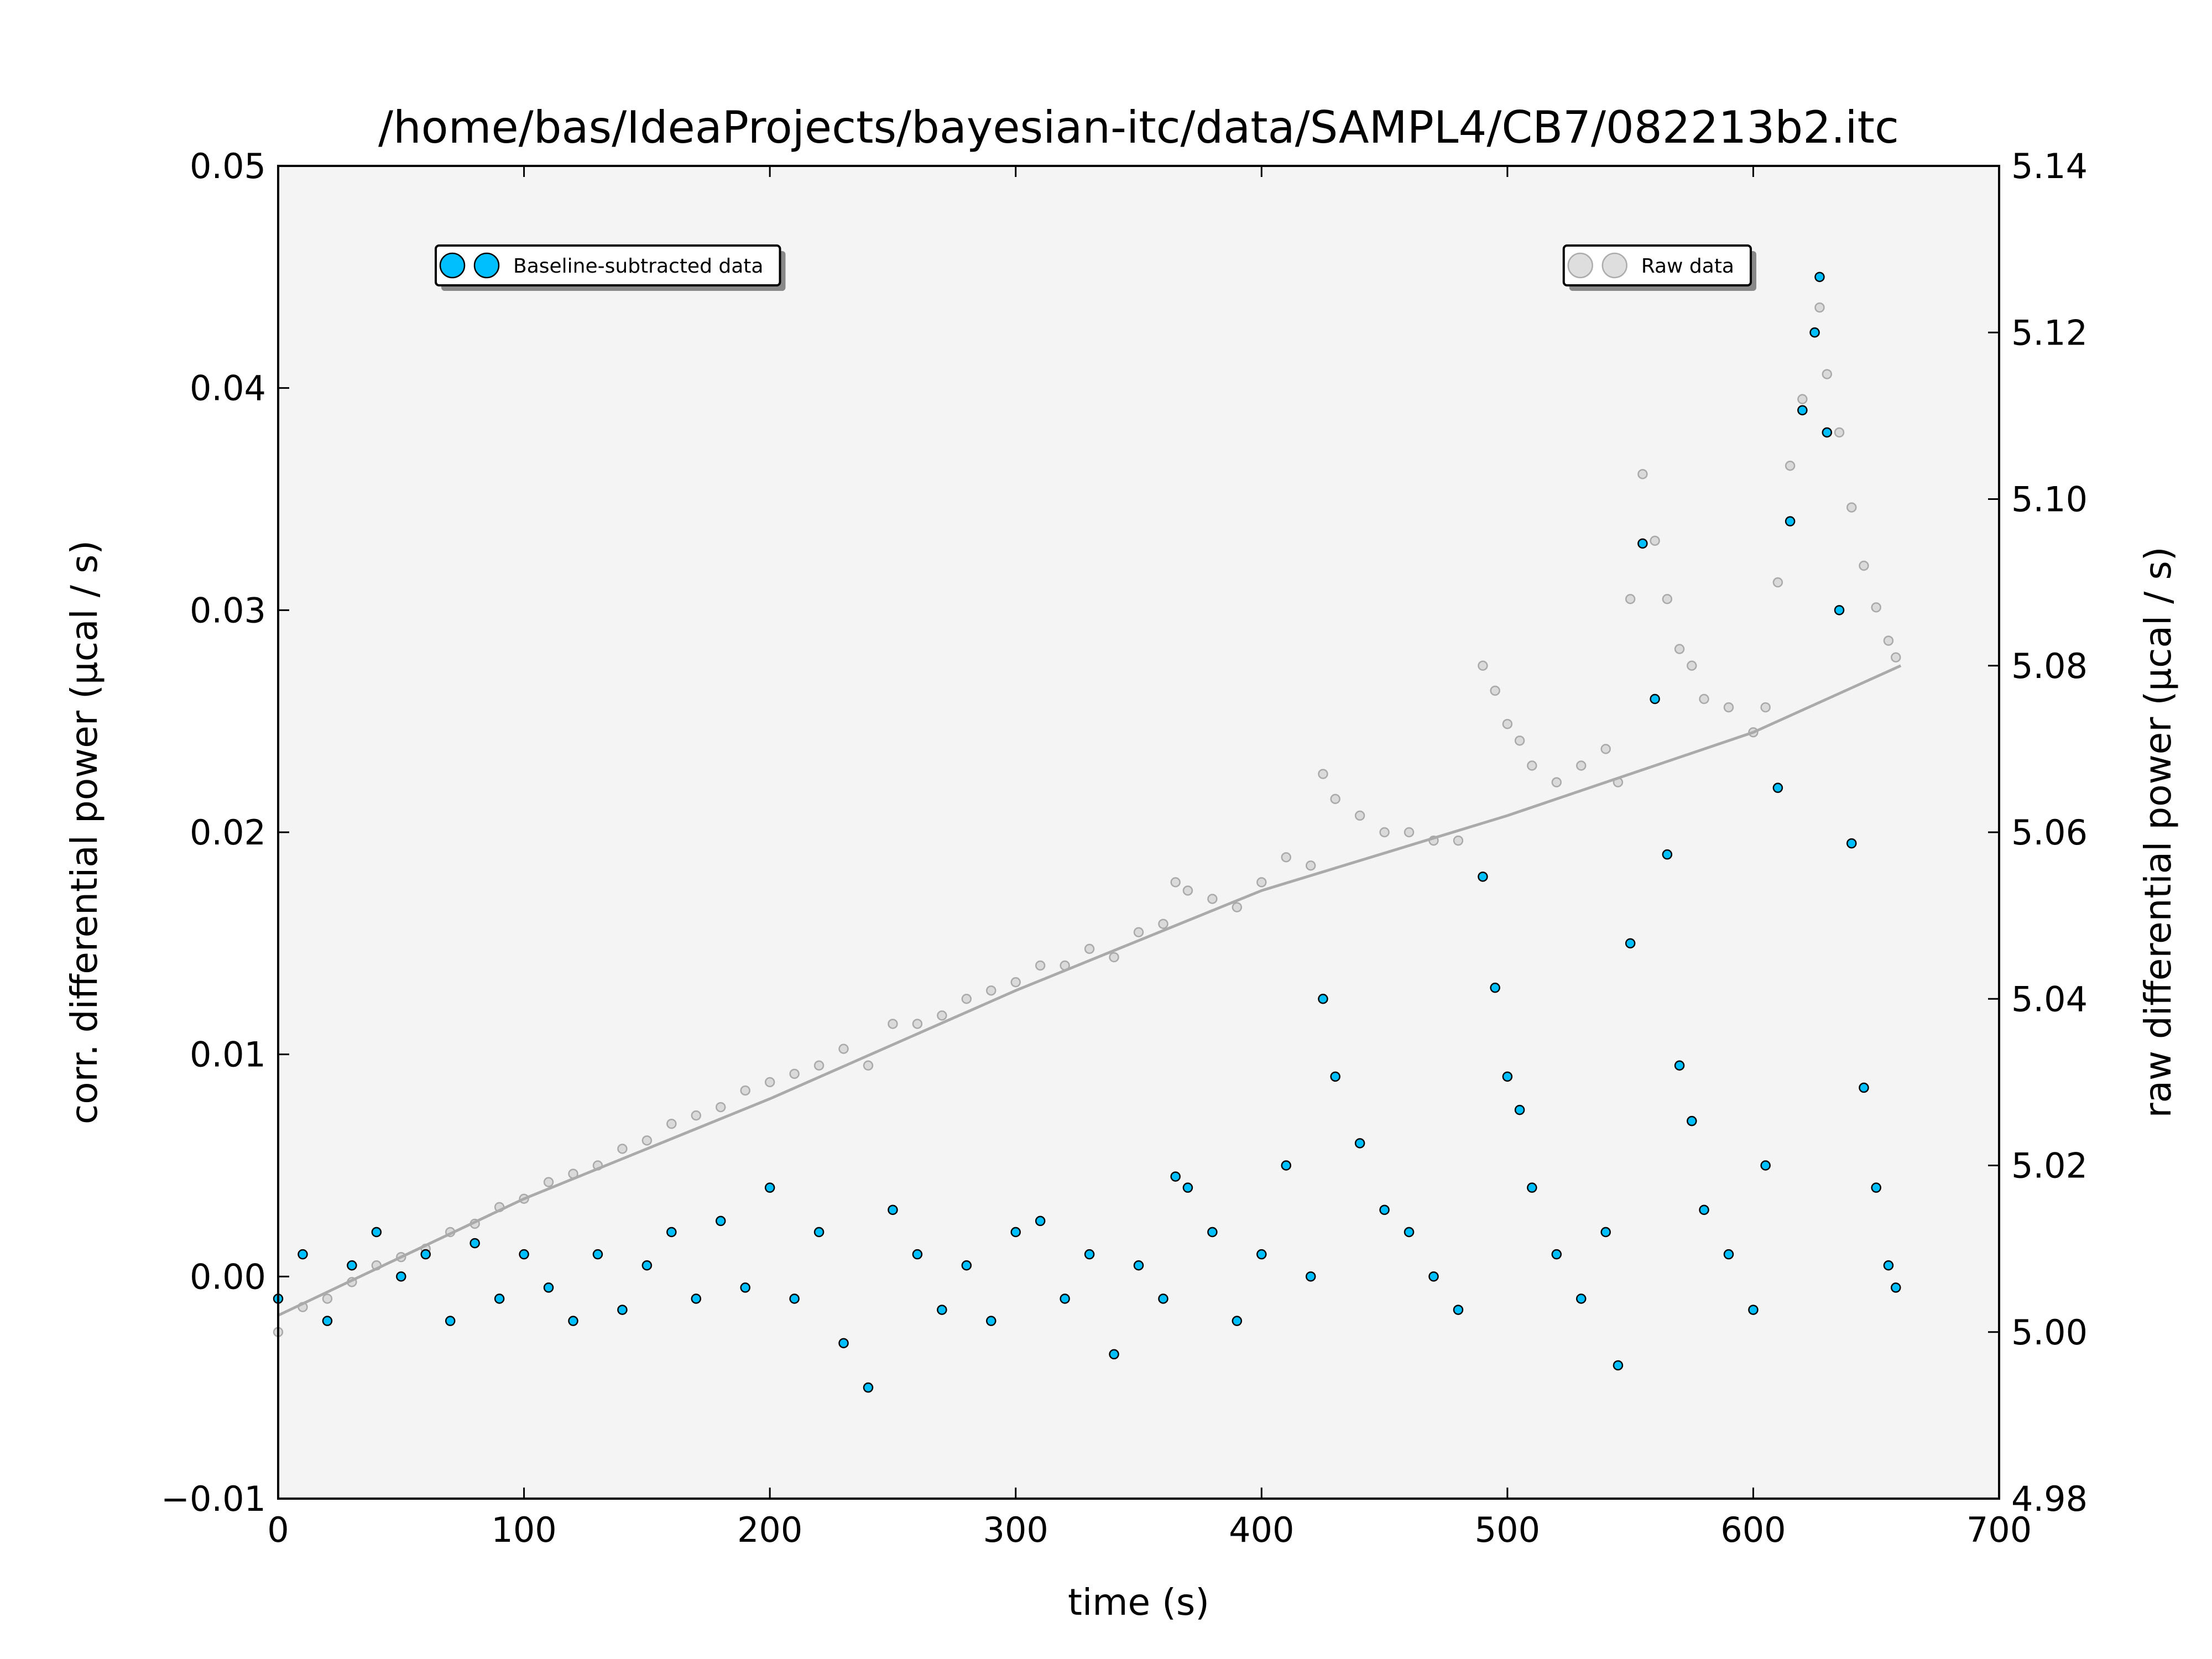  Describe the element at coordinates (1753, 1530) in the screenshot. I see `x-tick-label: 600` at that location.